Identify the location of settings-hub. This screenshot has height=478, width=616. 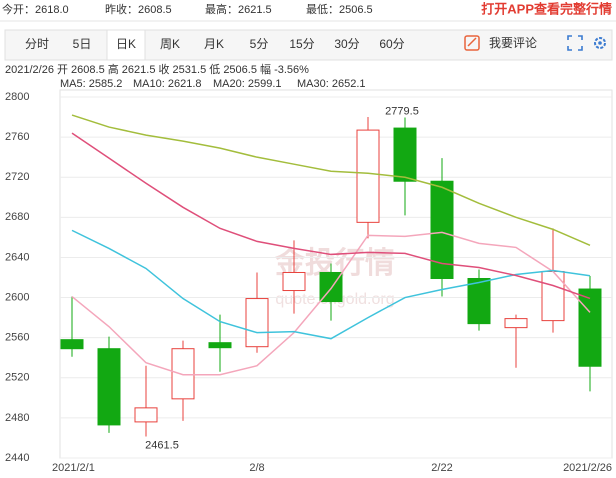
(600, 43).